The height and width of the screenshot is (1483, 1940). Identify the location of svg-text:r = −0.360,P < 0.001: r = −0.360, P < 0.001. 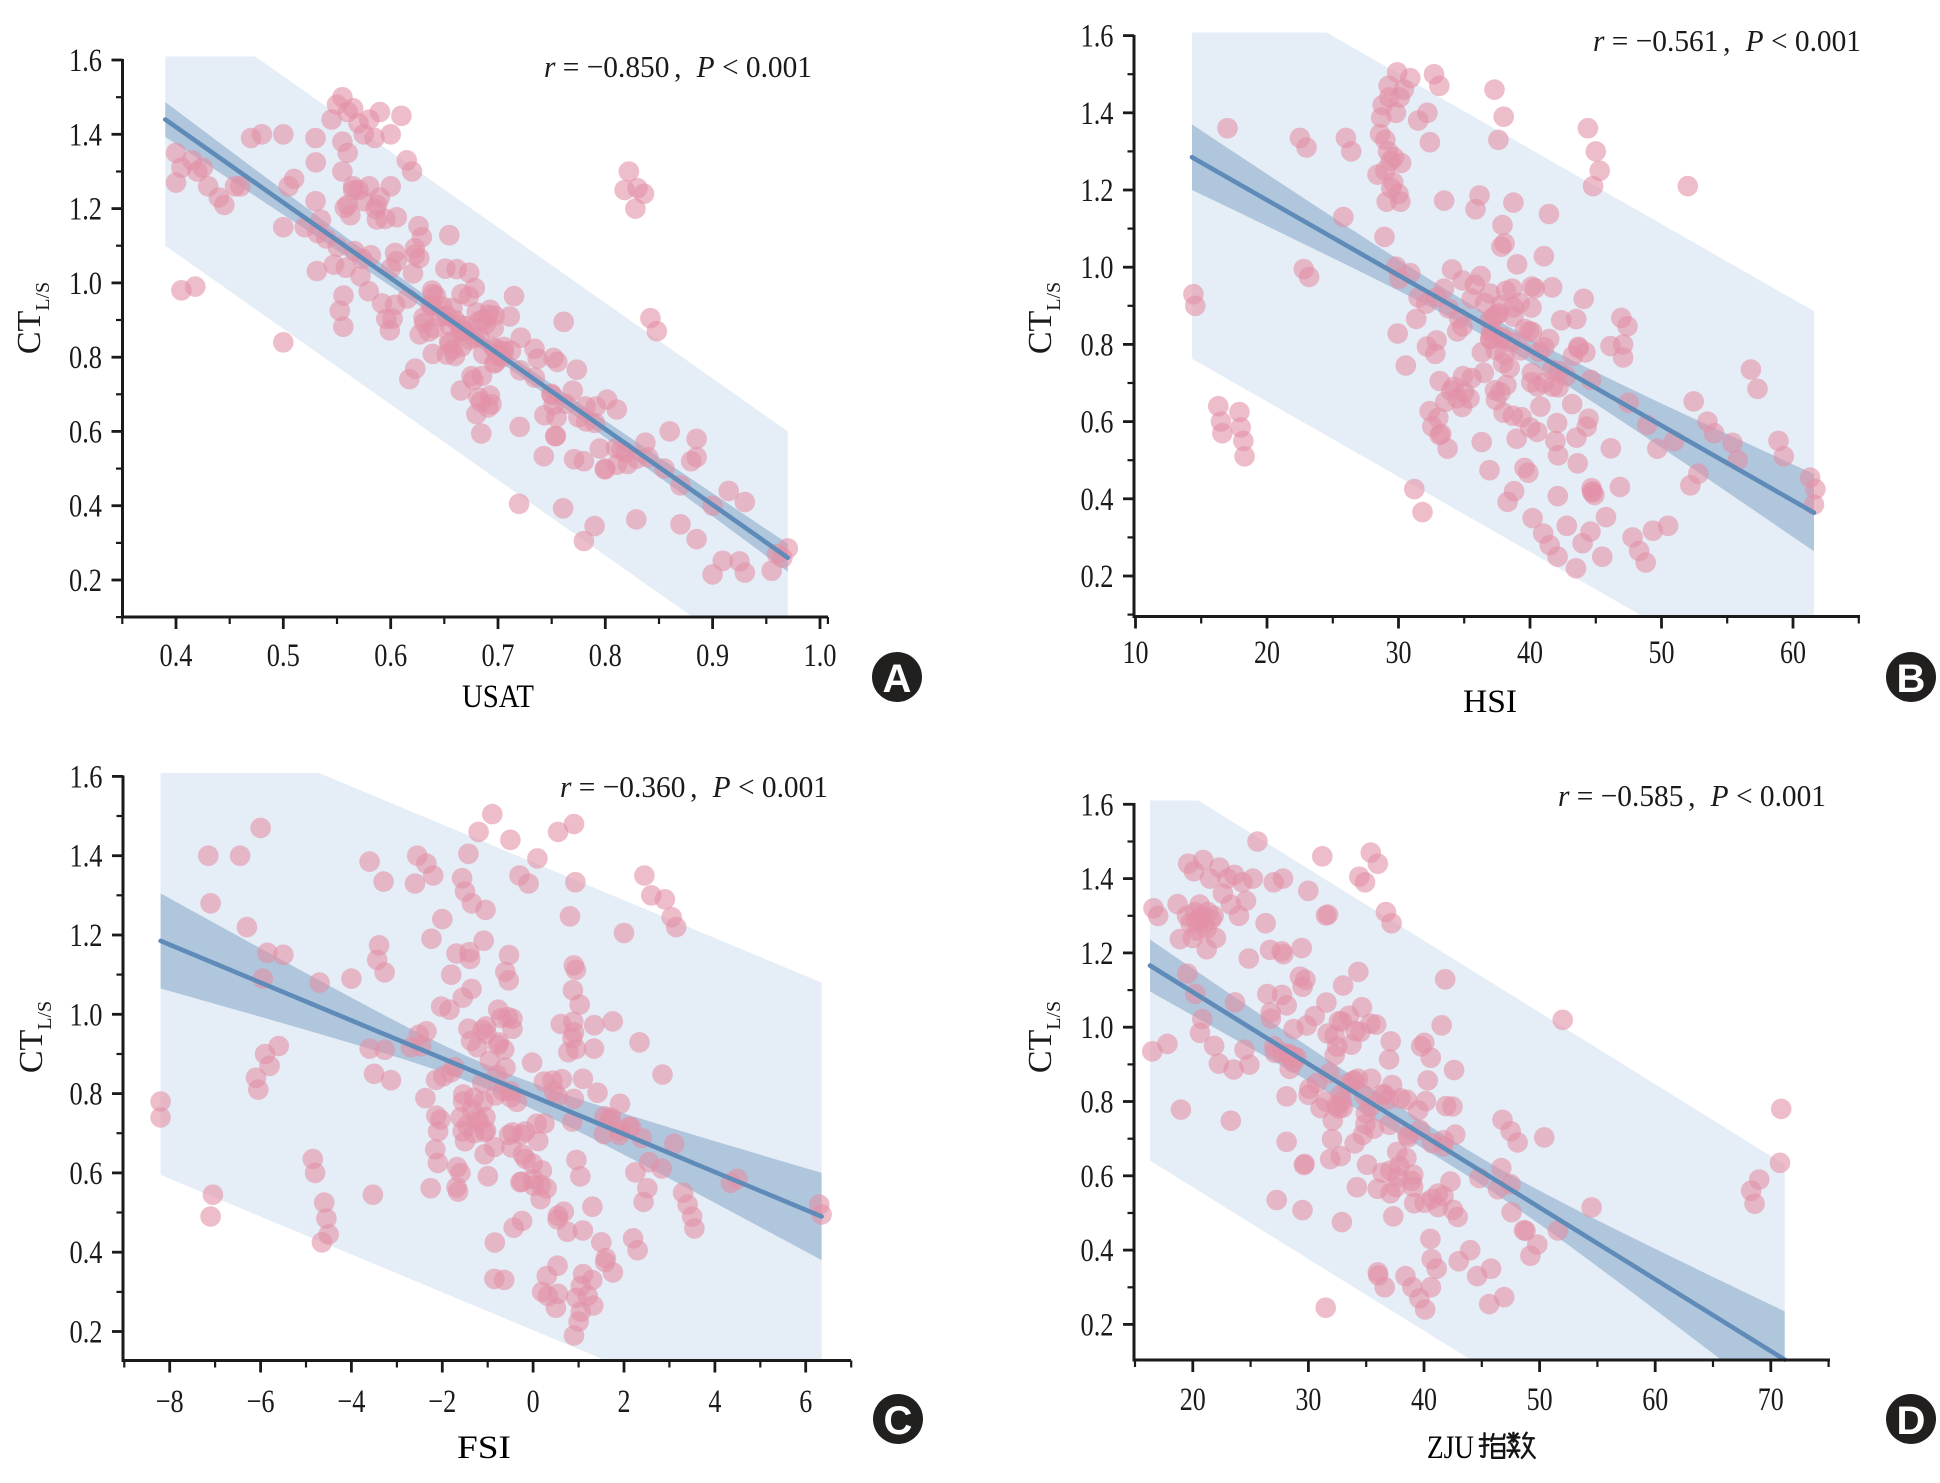
(694, 786).